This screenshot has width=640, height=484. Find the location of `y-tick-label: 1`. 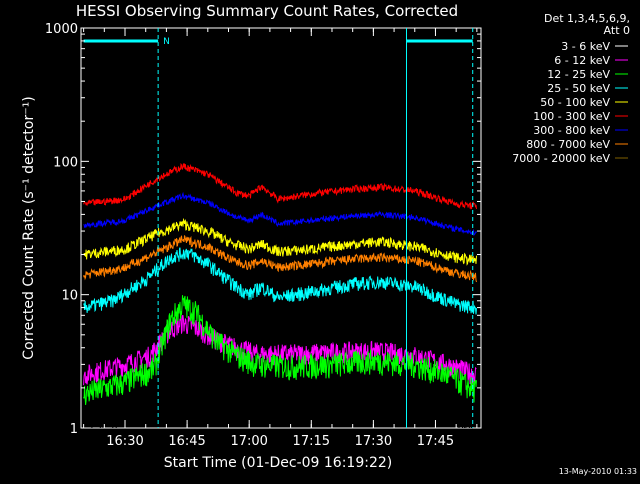

y-tick-label: 1 is located at coordinates (74, 429).